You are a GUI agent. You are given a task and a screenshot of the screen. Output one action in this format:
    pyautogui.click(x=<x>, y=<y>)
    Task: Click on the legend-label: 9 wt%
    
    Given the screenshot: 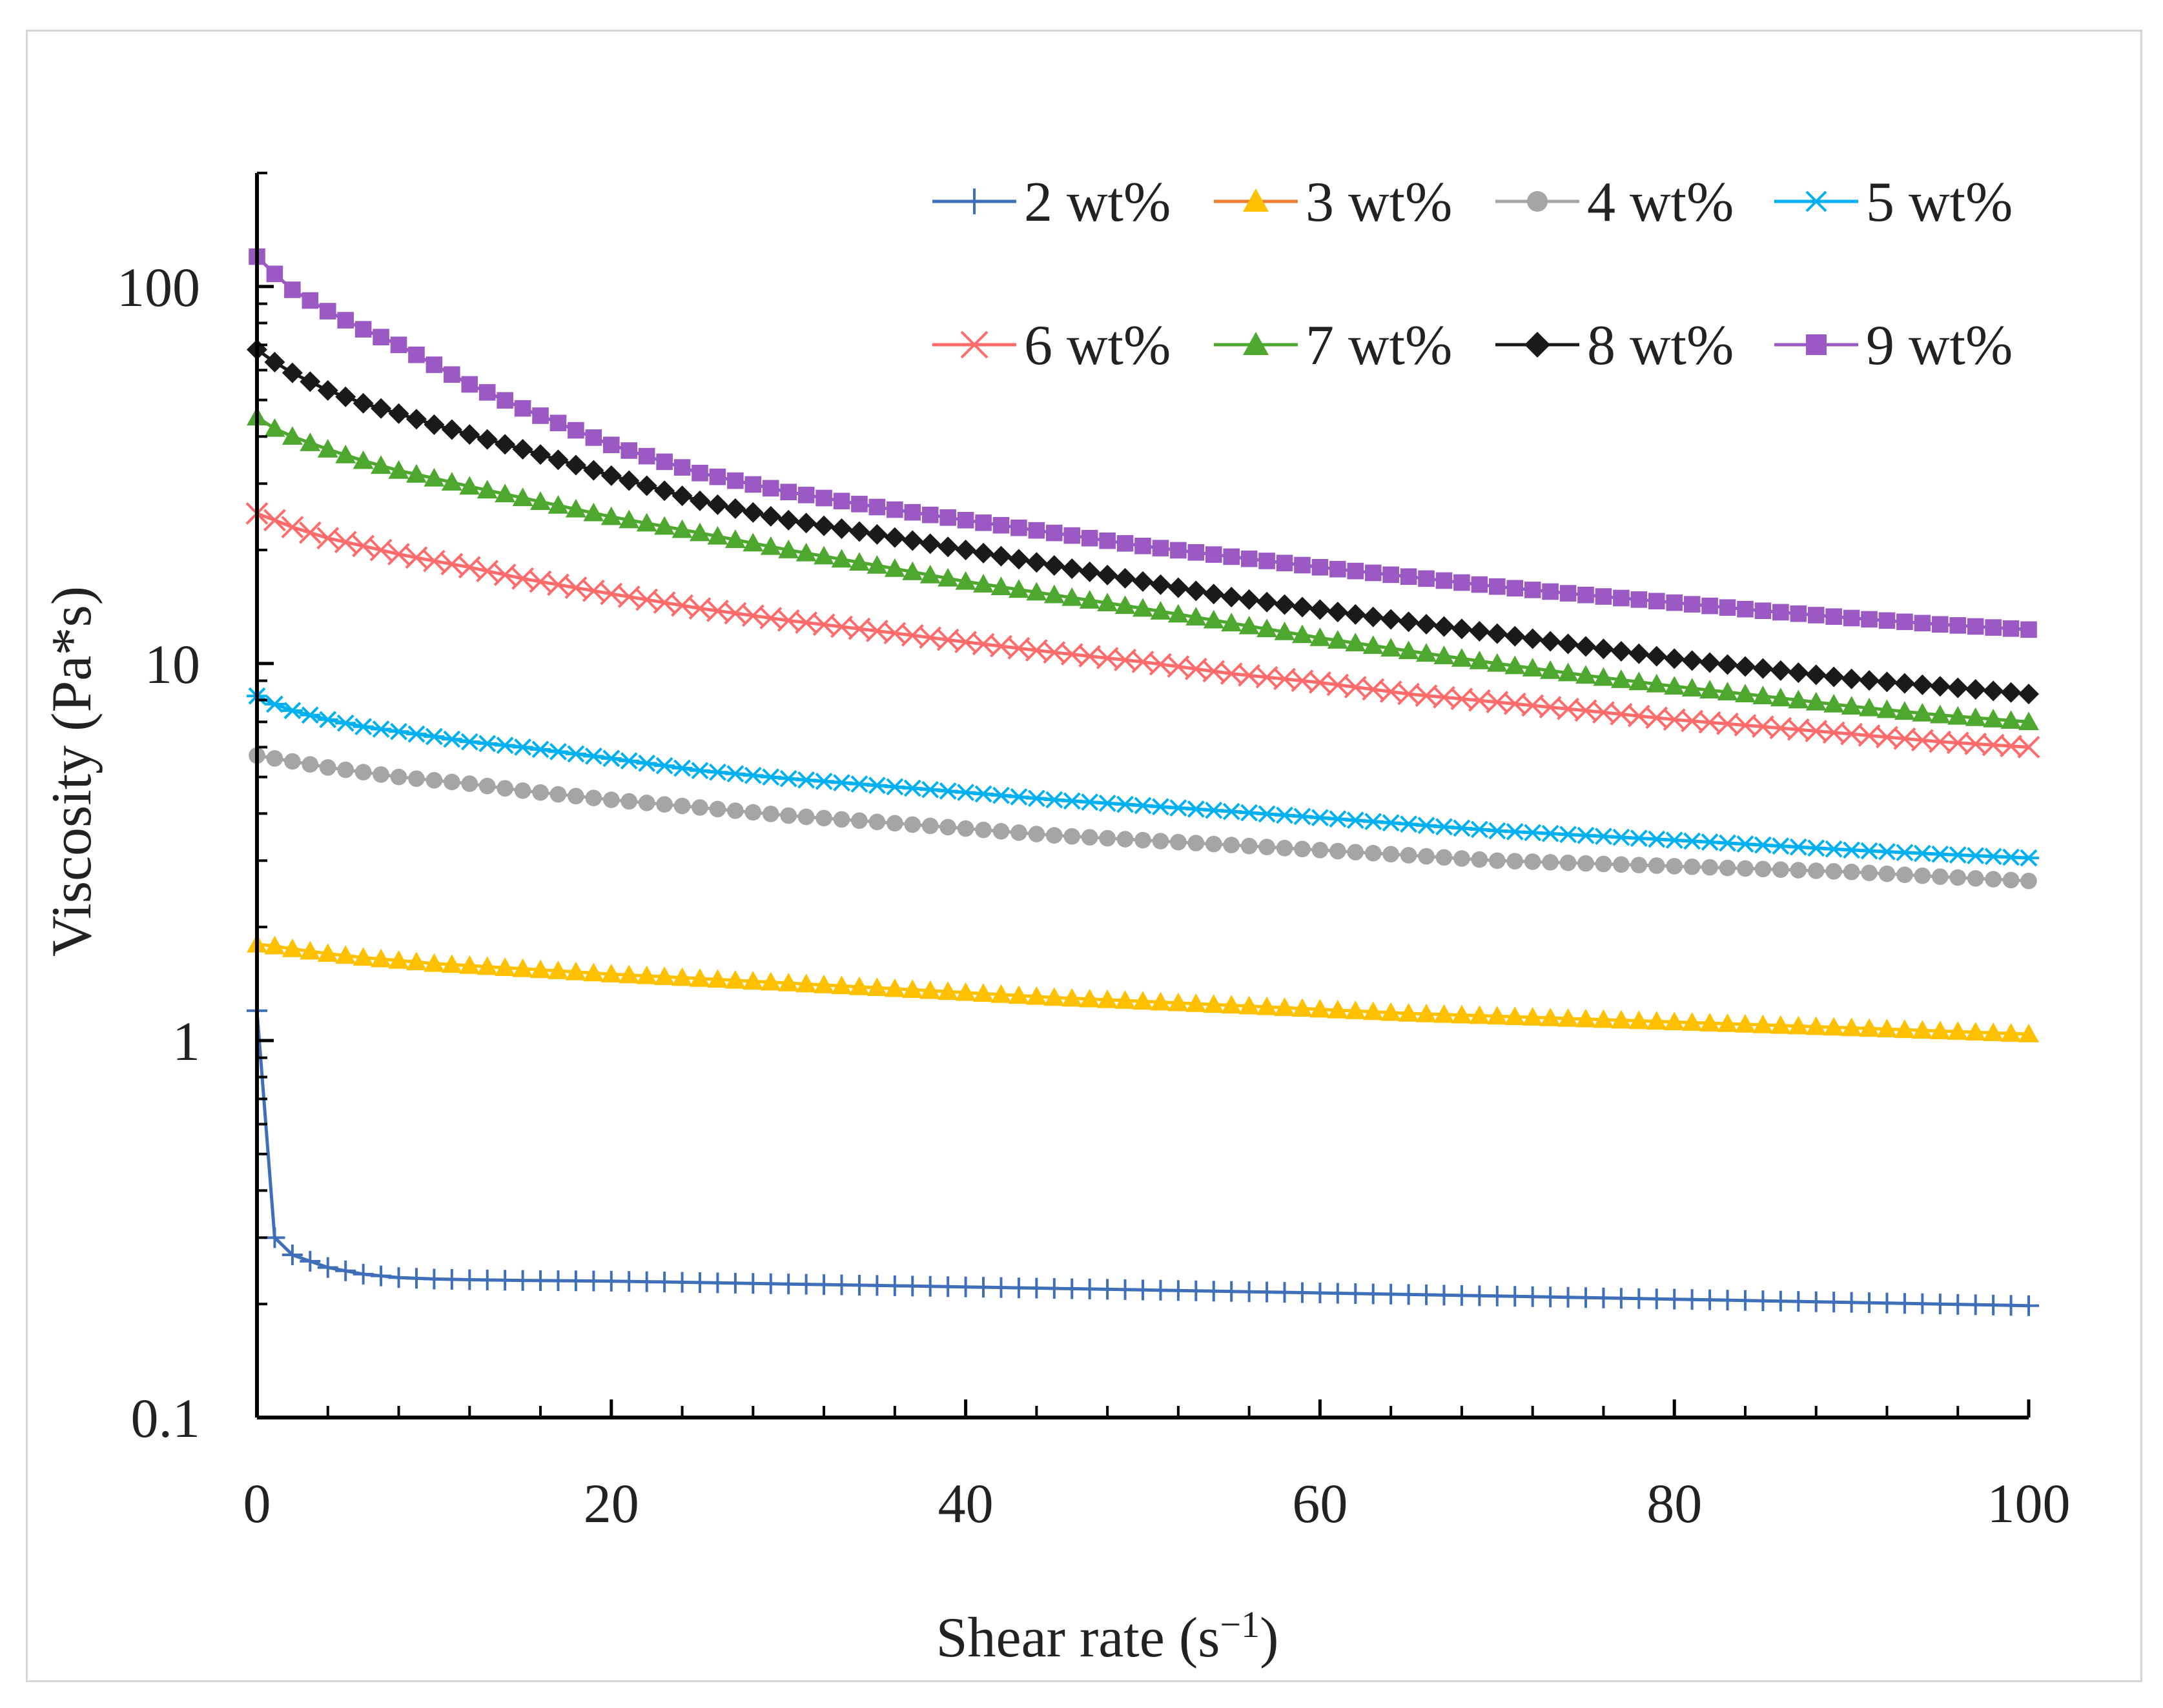 What is the action you would take?
    pyautogui.click(x=1939, y=345)
    